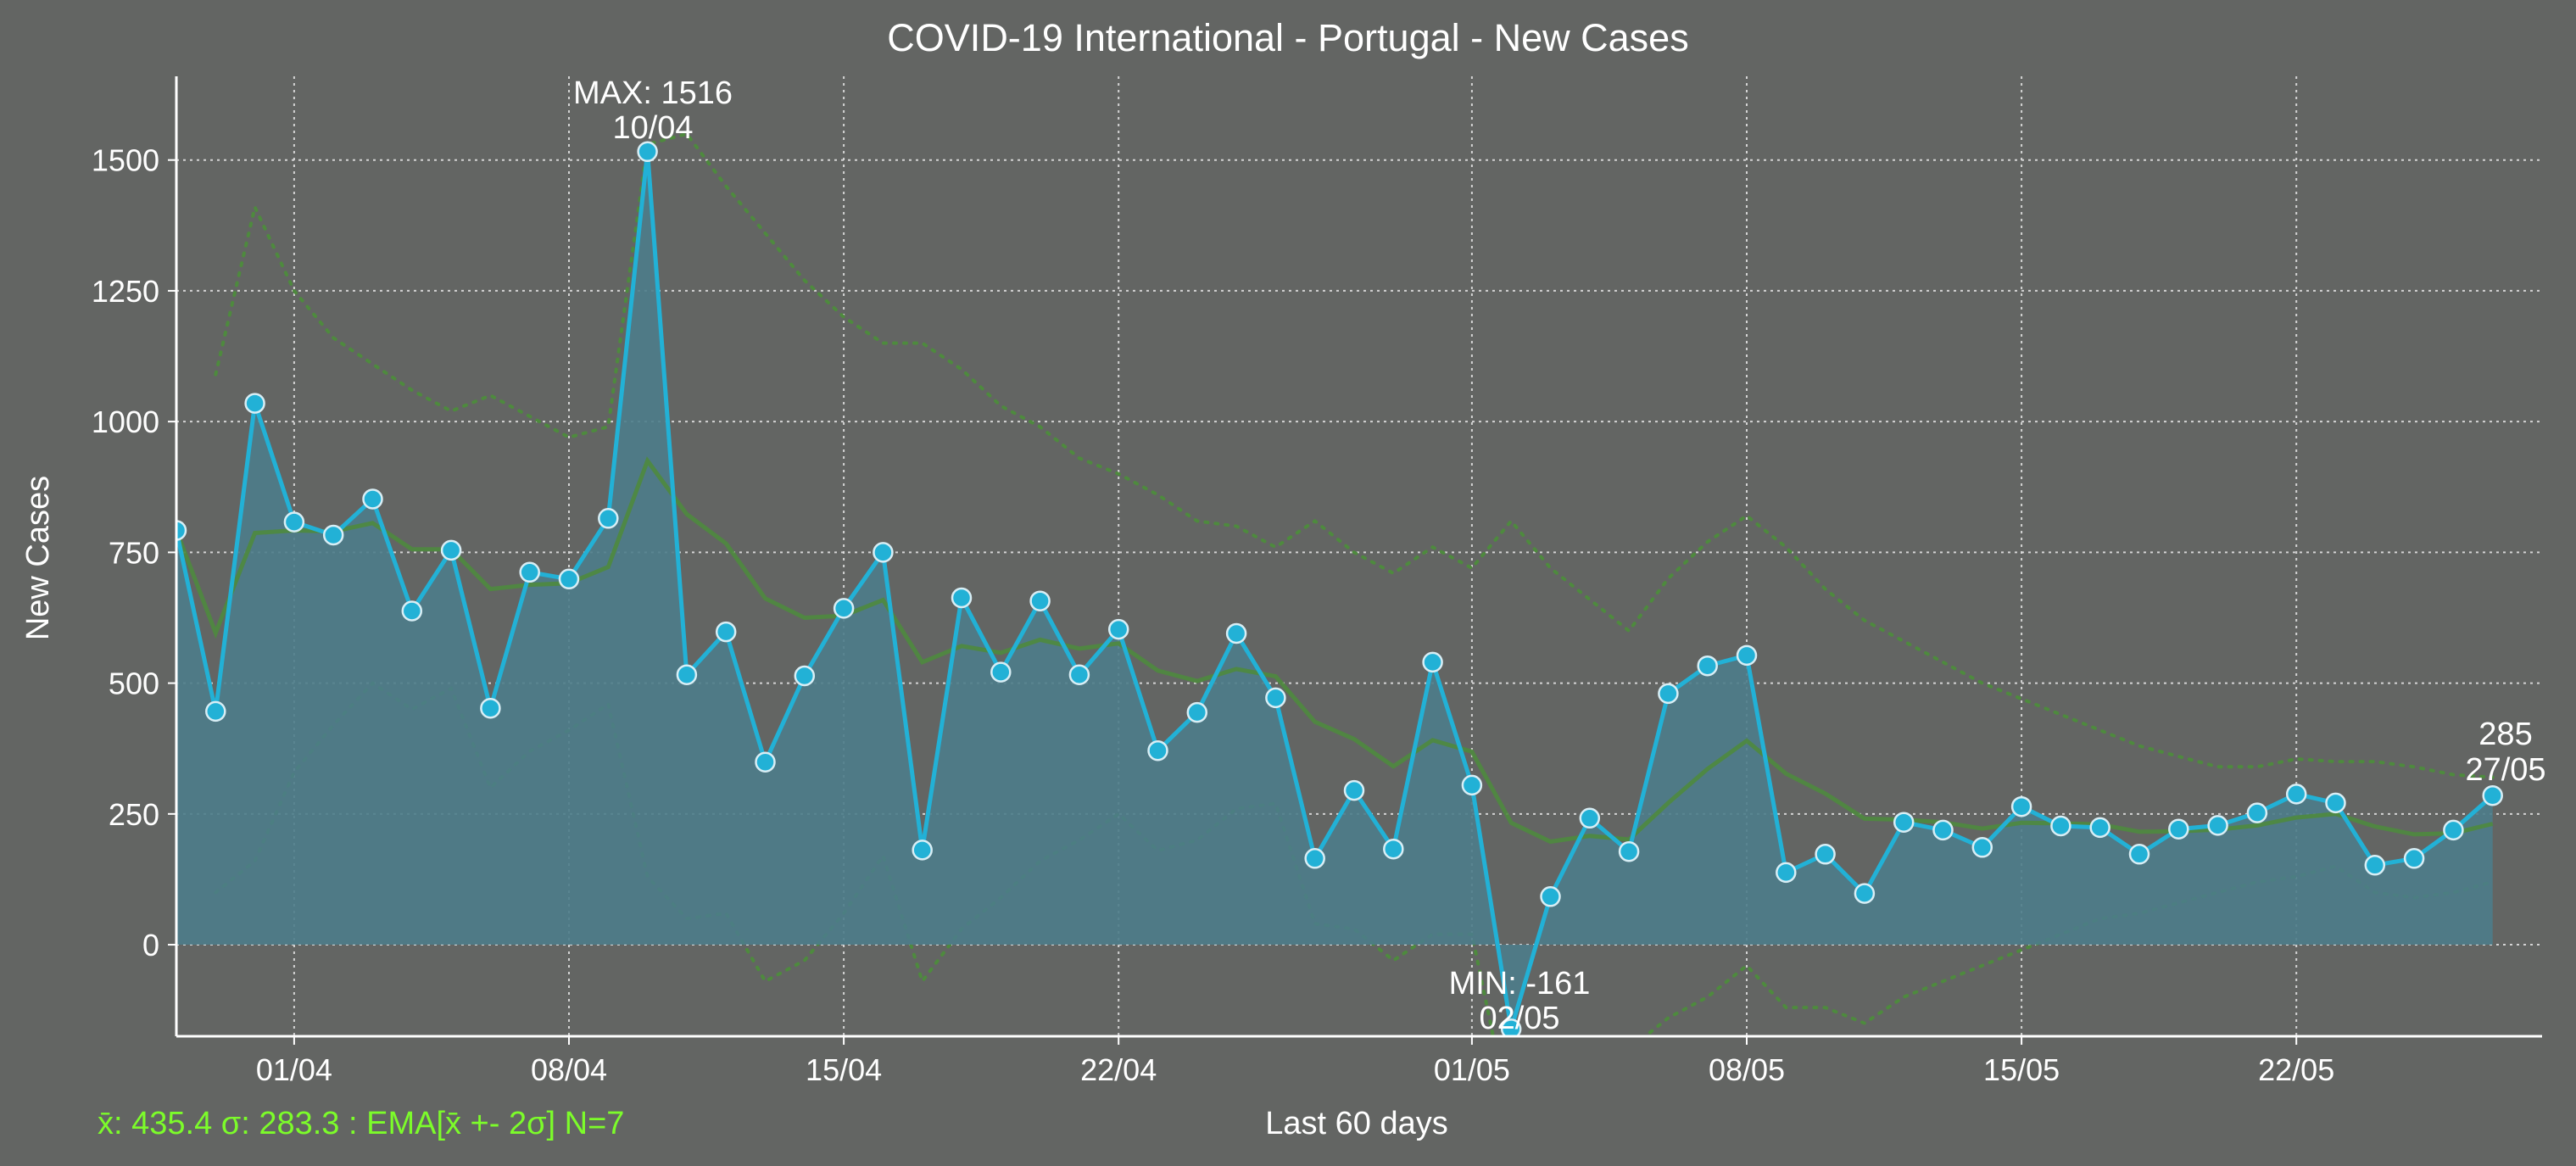 This screenshot has width=2576, height=1166. What do you see at coordinates (125, 291) in the screenshot?
I see `y-tick-label: 1250` at bounding box center [125, 291].